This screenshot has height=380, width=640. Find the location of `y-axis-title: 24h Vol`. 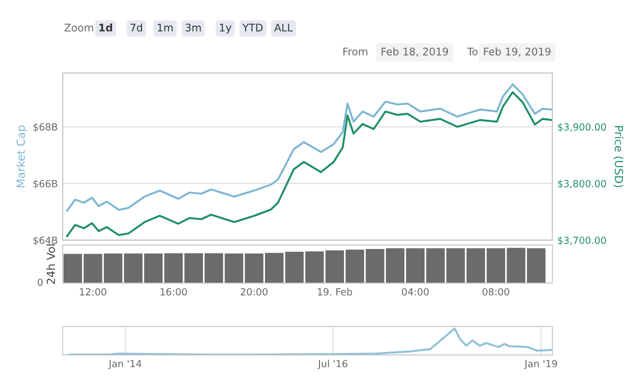

y-axis-title: 24h Vol is located at coordinates (51, 264).